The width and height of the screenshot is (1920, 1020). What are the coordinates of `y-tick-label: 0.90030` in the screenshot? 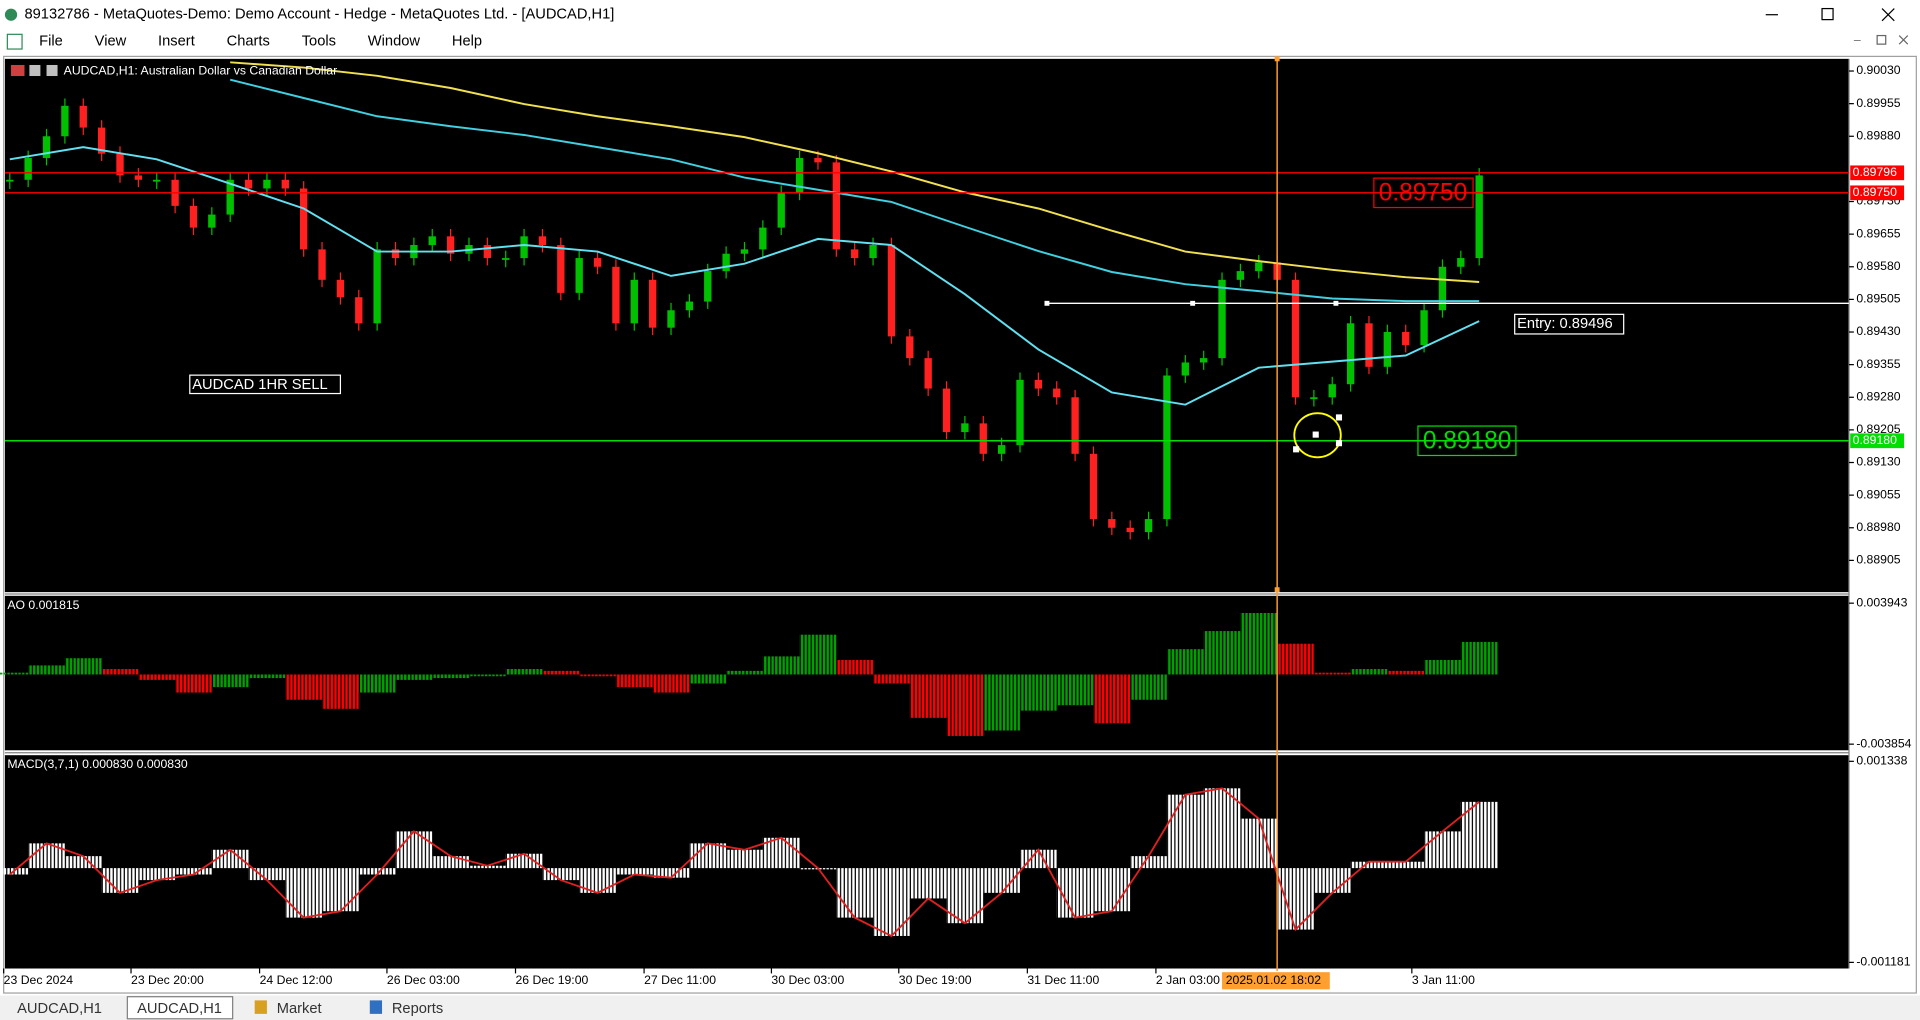 It's located at (1878, 70).